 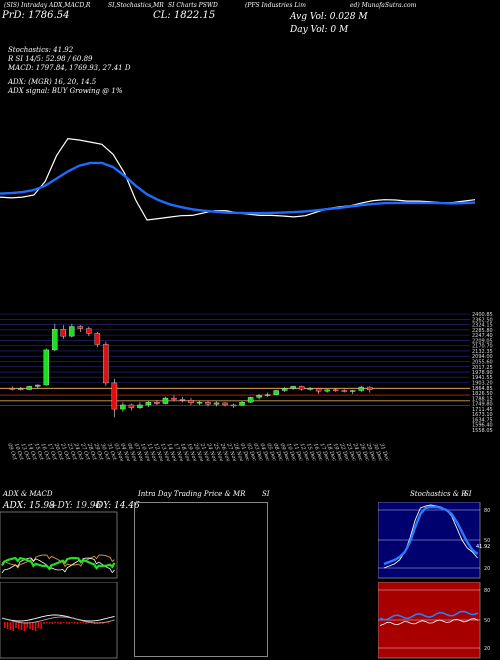 I want to click on date-label: 13 Oct, so click(x=25, y=452).